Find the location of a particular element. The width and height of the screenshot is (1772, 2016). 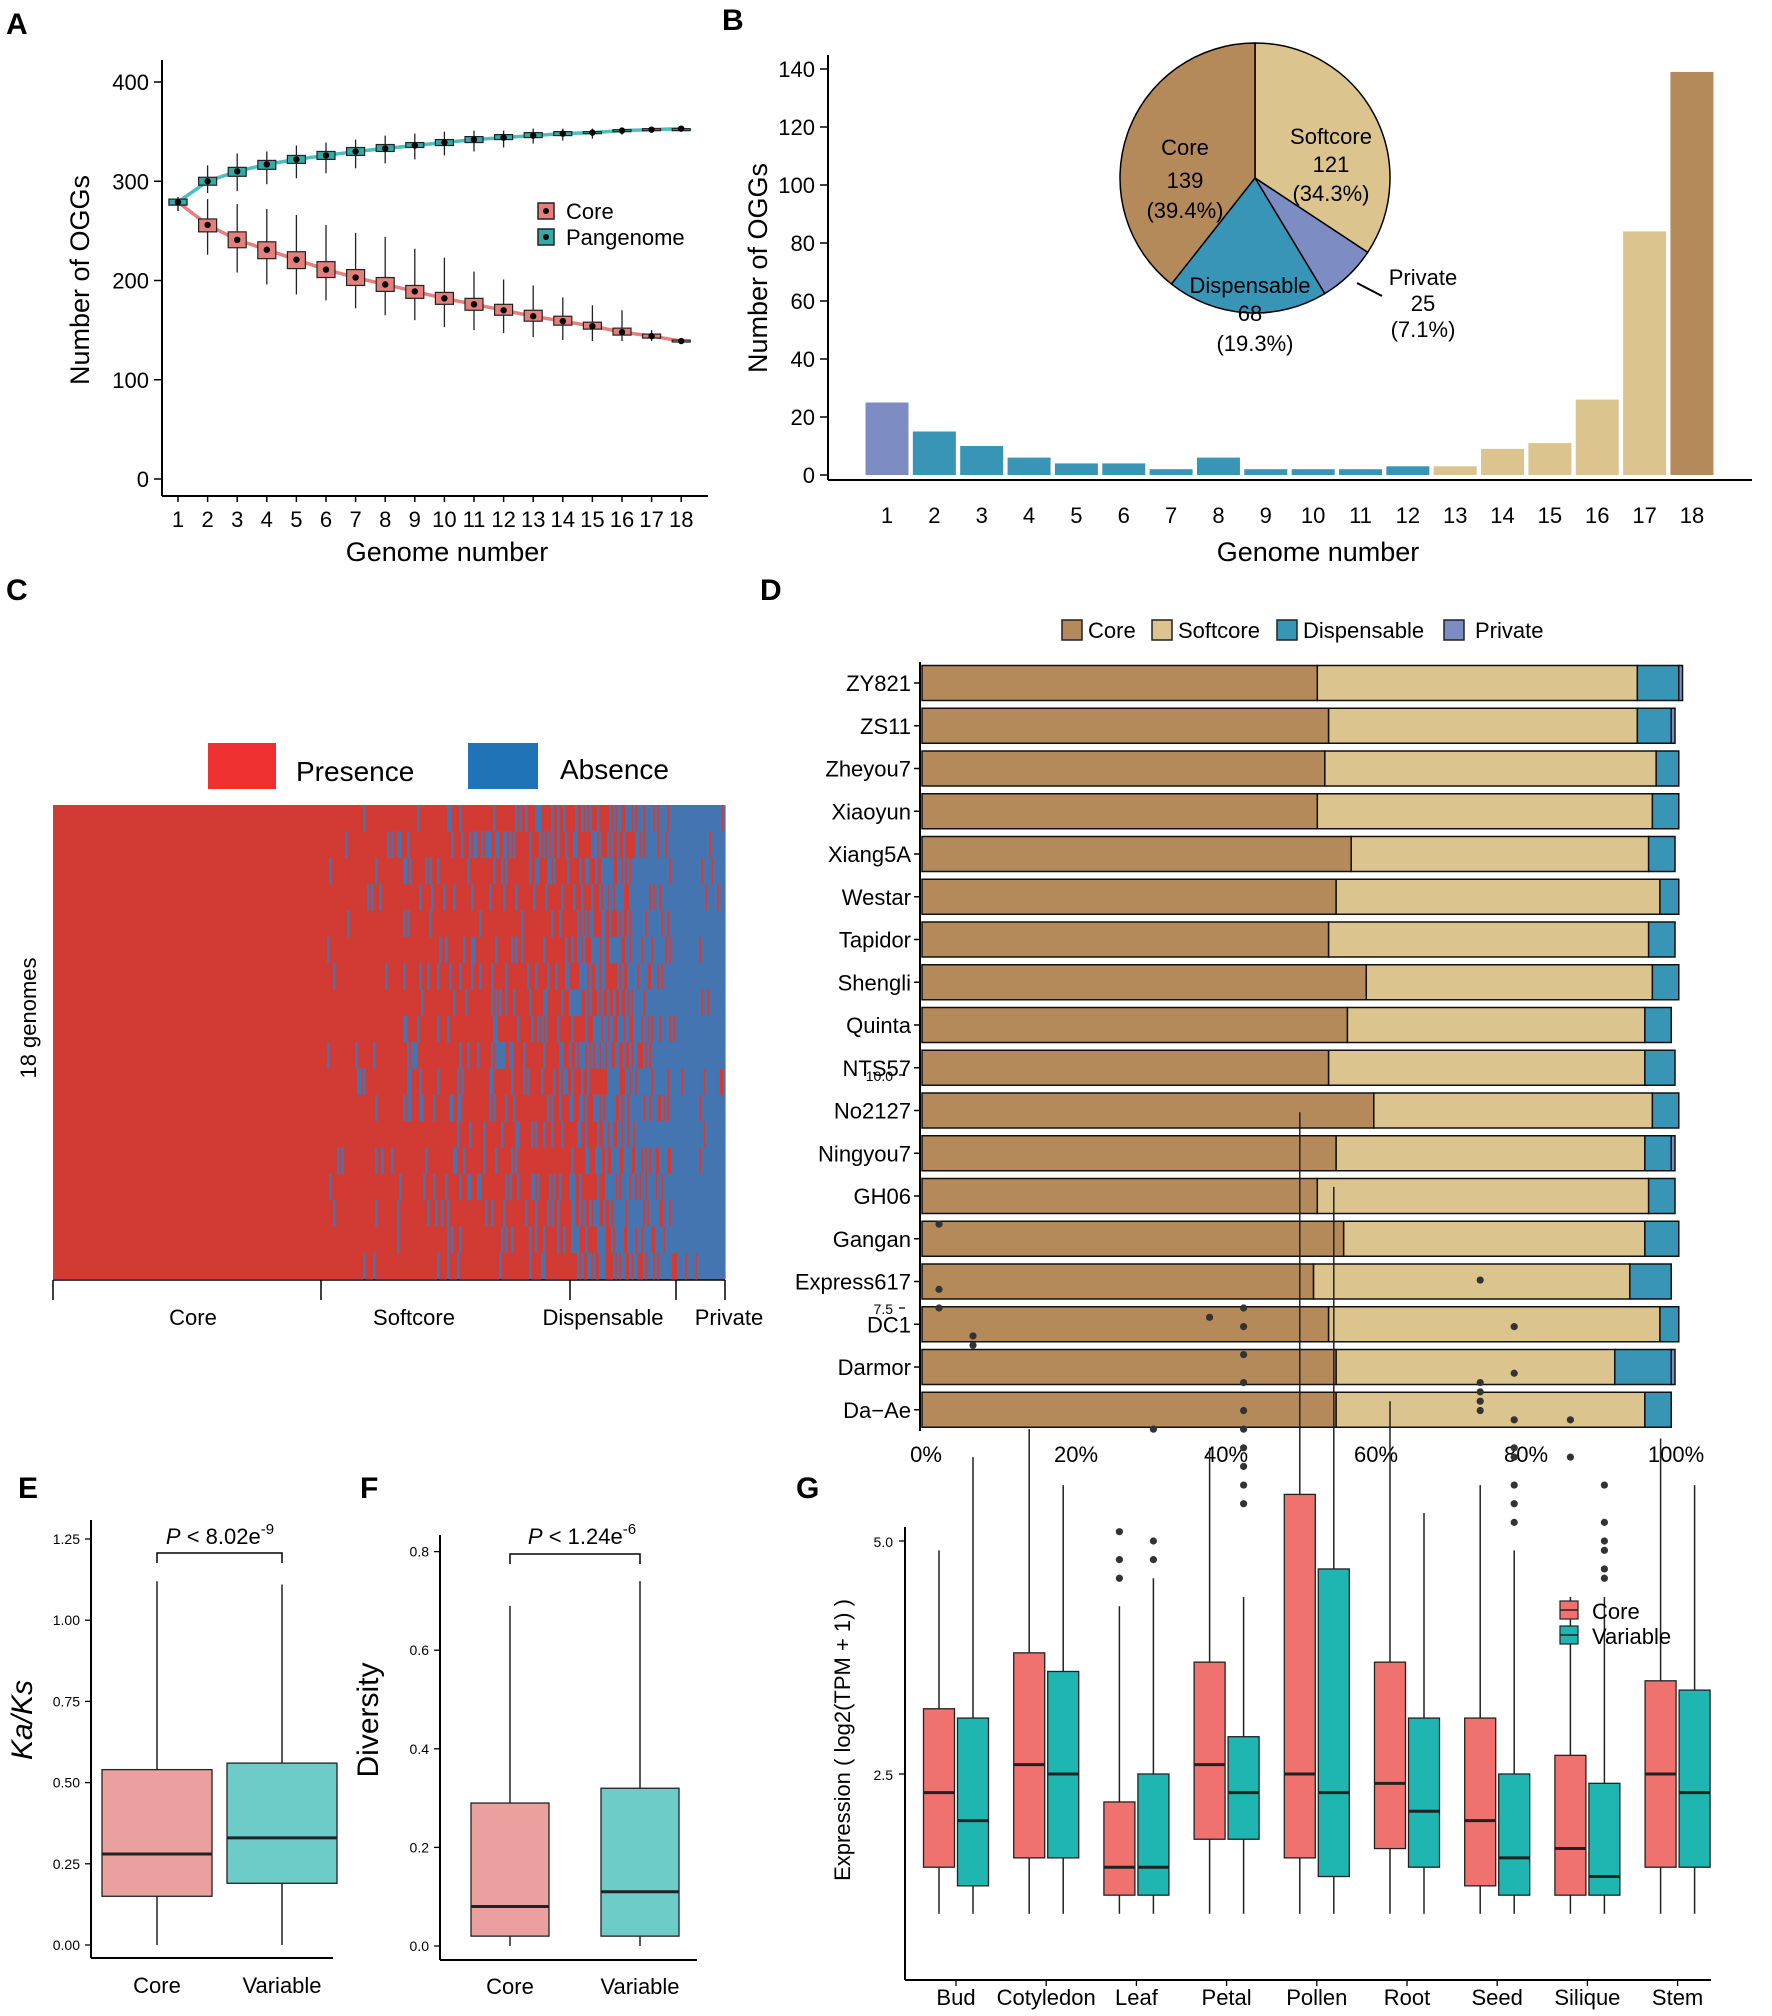

d-genome-label: Xiaoyun is located at coordinates (871, 811).